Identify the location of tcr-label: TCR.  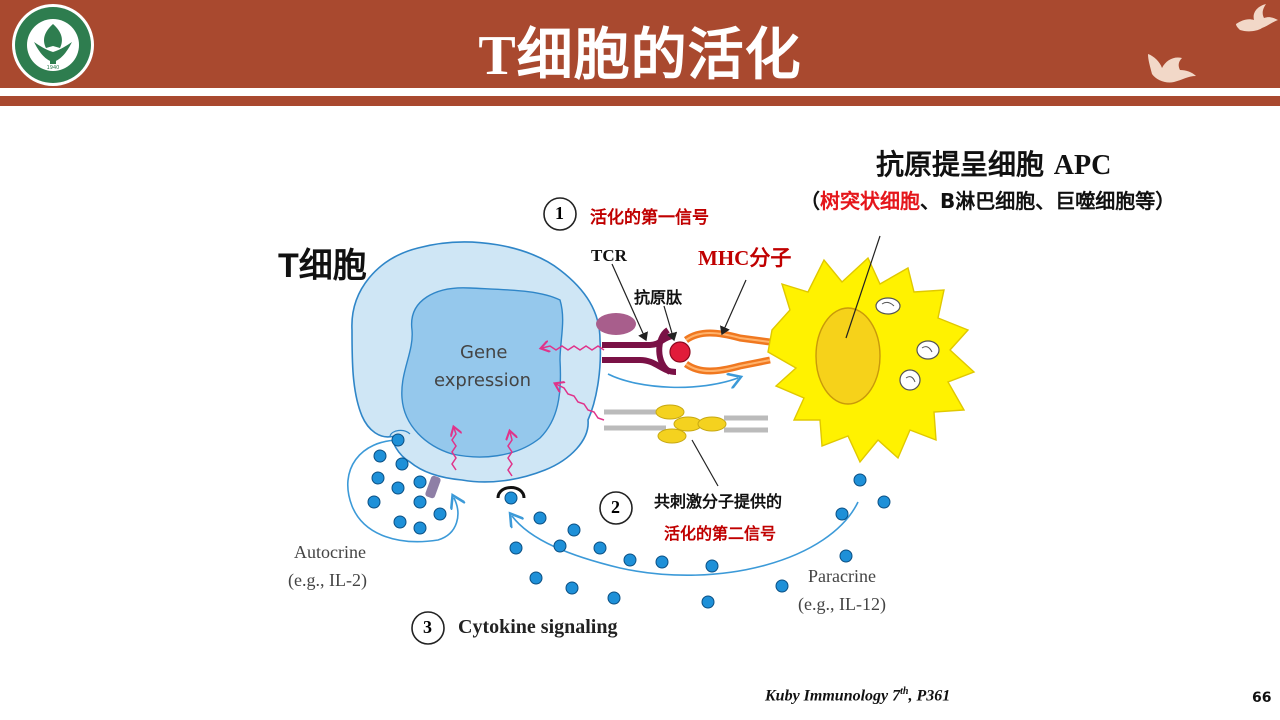
(609, 255).